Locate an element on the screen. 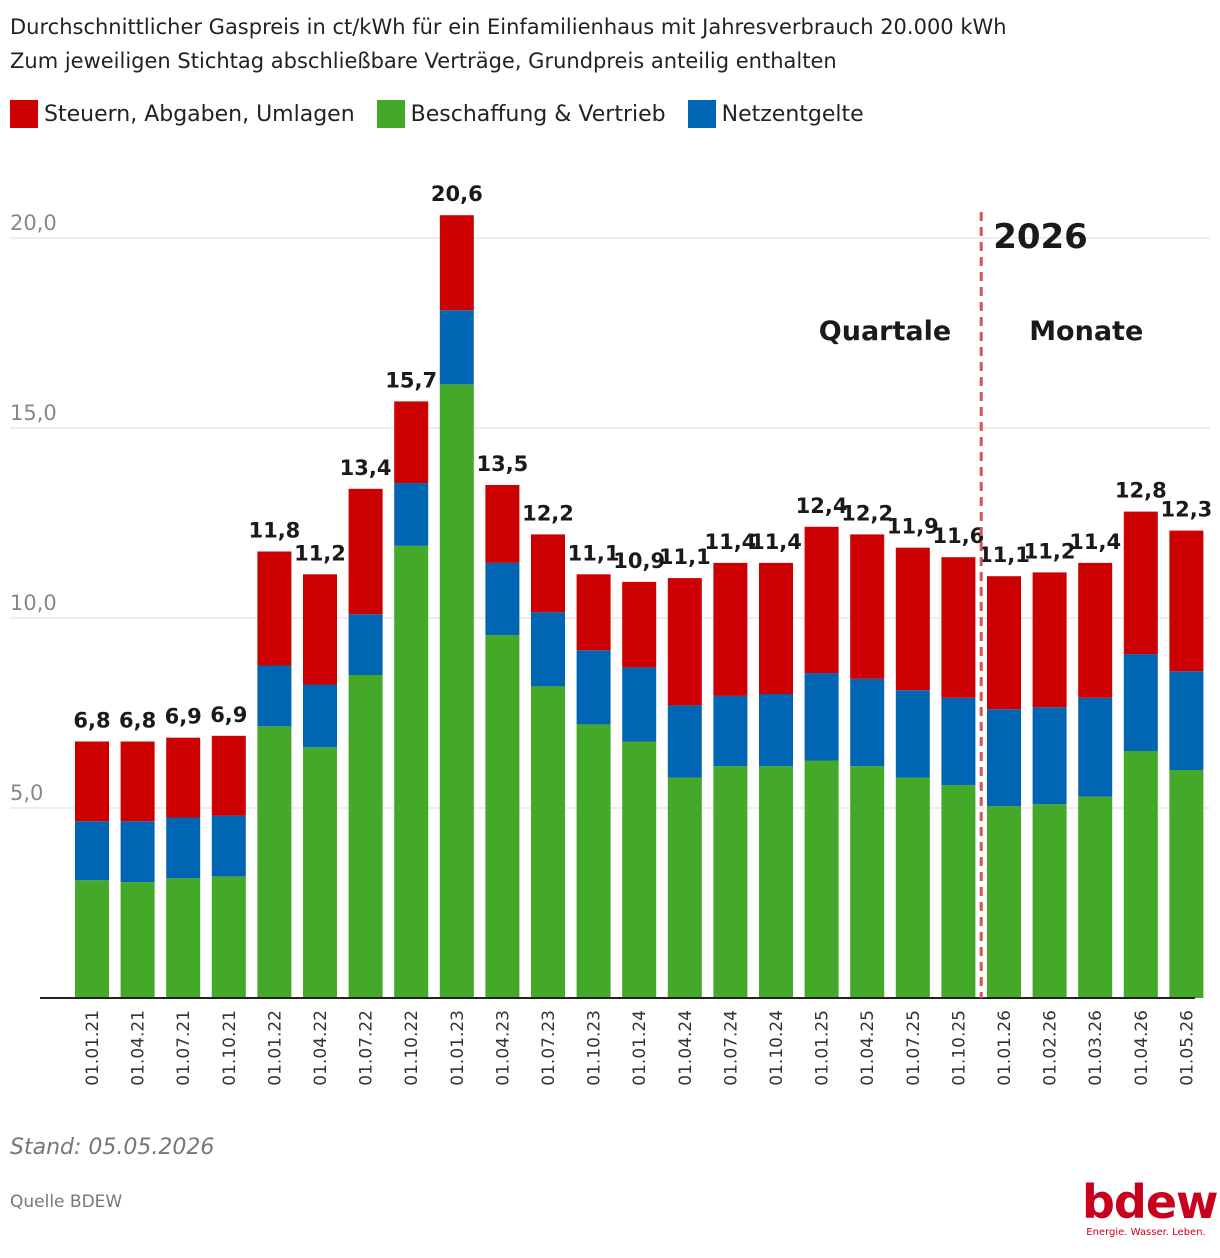 This screenshot has width=1220, height=1258. x-tick-label: 01.01.25 is located at coordinates (823, 1048).